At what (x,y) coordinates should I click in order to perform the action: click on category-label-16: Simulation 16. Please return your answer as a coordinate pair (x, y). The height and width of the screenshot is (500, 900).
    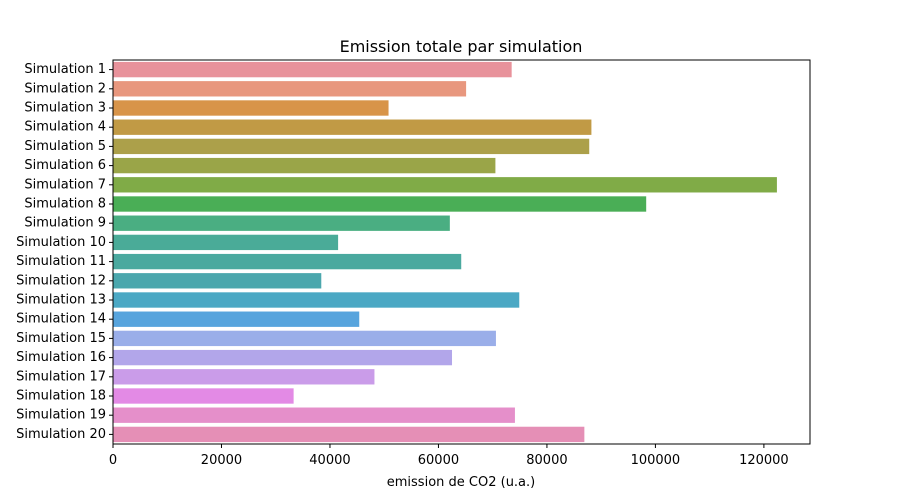
    Looking at the image, I should click on (61, 357).